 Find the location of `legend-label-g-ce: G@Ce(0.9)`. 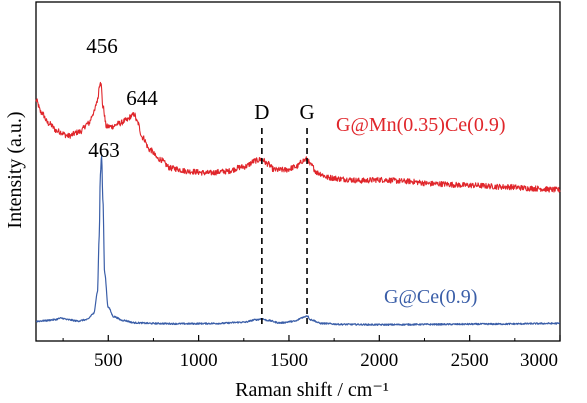

legend-label-g-ce: G@Ce(0.9) is located at coordinates (430, 297).